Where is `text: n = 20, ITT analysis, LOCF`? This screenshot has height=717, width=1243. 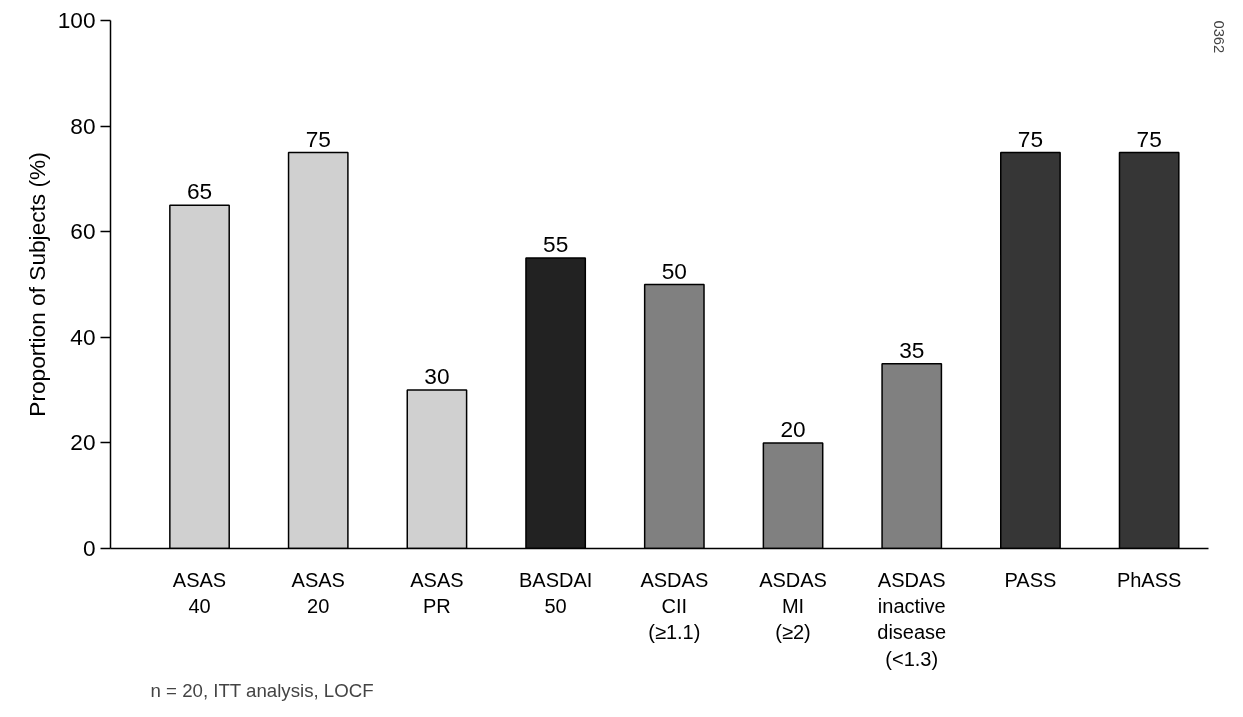
text: n = 20, ITT analysis, LOCF is located at coordinates (262, 690).